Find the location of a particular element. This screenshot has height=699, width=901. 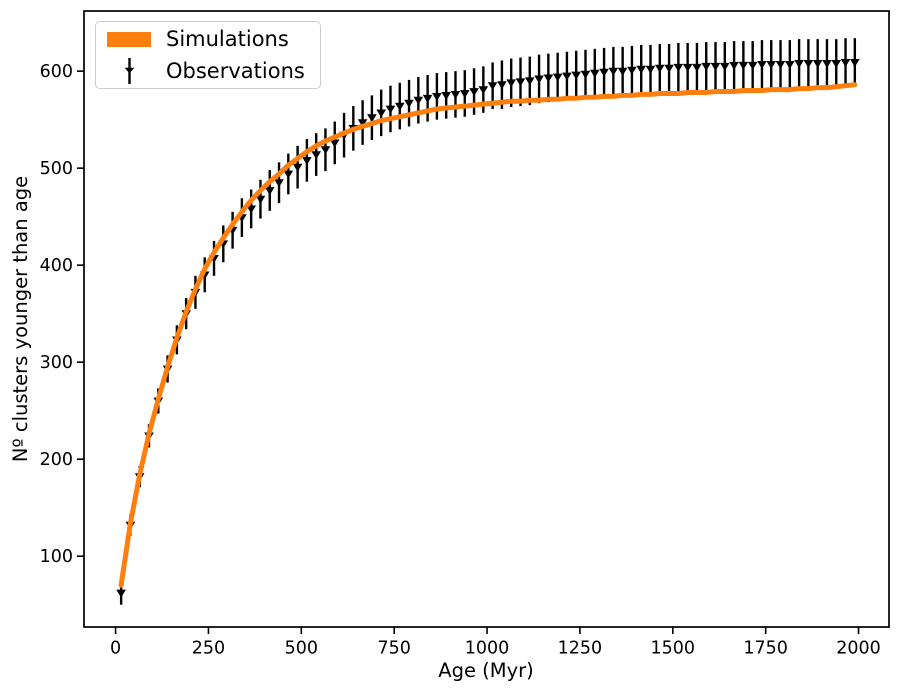

y-tick-label: 200 is located at coordinates (56, 460).